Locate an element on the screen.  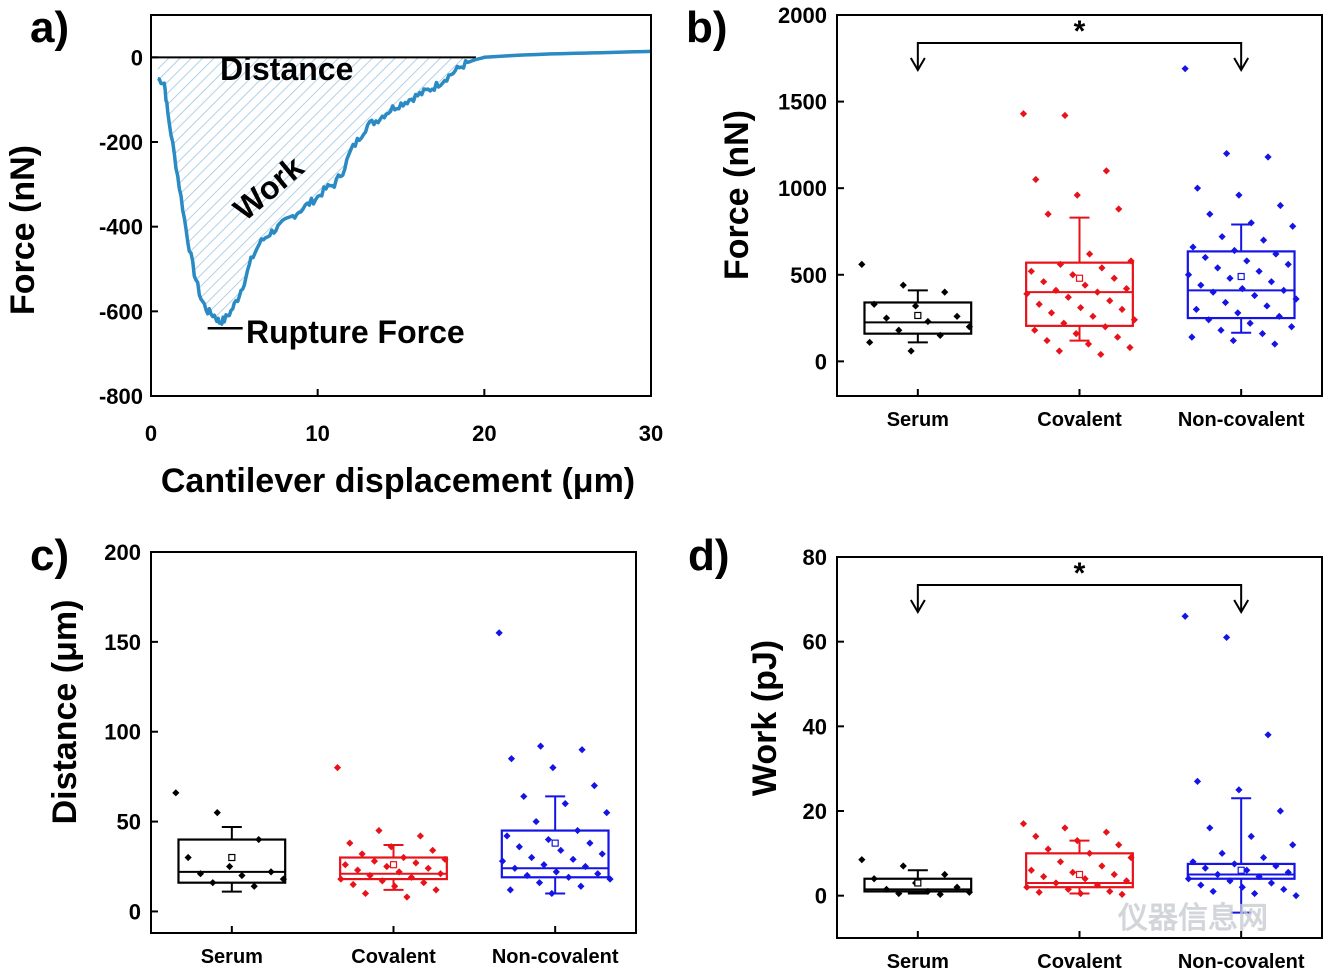
x-tick-label: 10 is located at coordinates (317, 433).